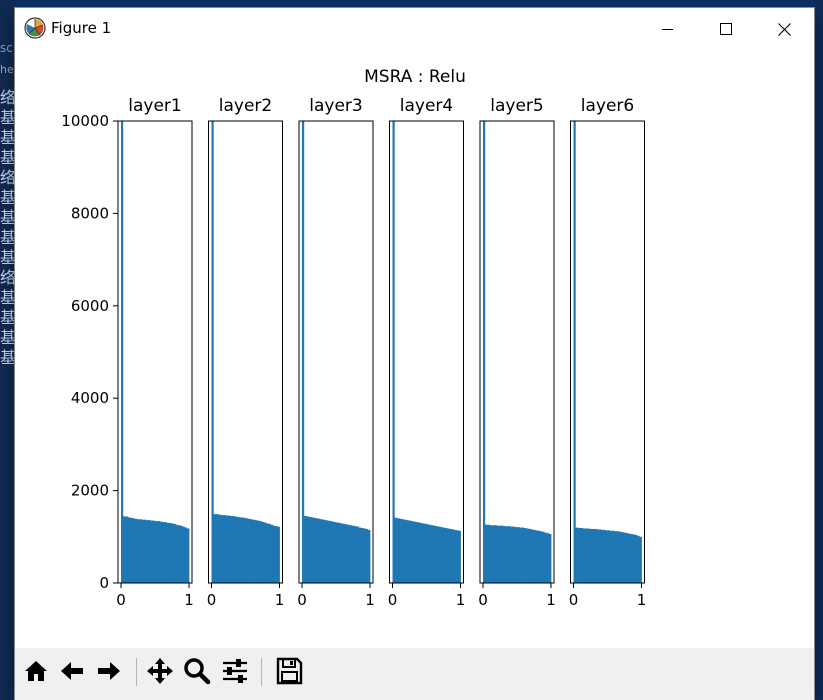 The width and height of the screenshot is (823, 700). What do you see at coordinates (246, 352) in the screenshot?
I see `subplot-layer2: layer2 0 1` at bounding box center [246, 352].